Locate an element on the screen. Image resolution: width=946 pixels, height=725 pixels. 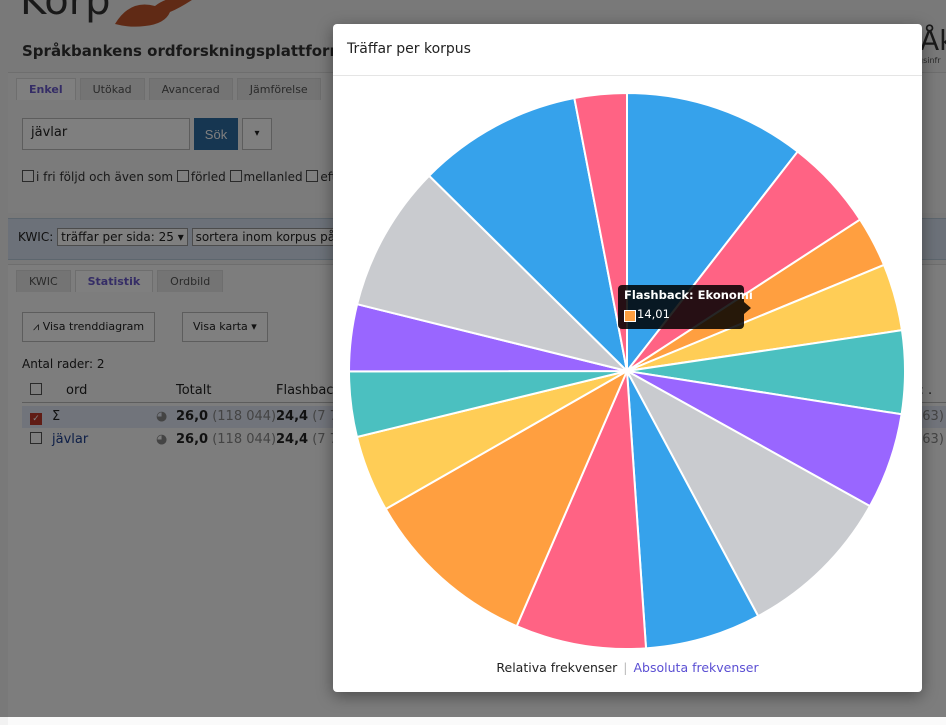
tooltip-value: 14,01 is located at coordinates (653, 314).